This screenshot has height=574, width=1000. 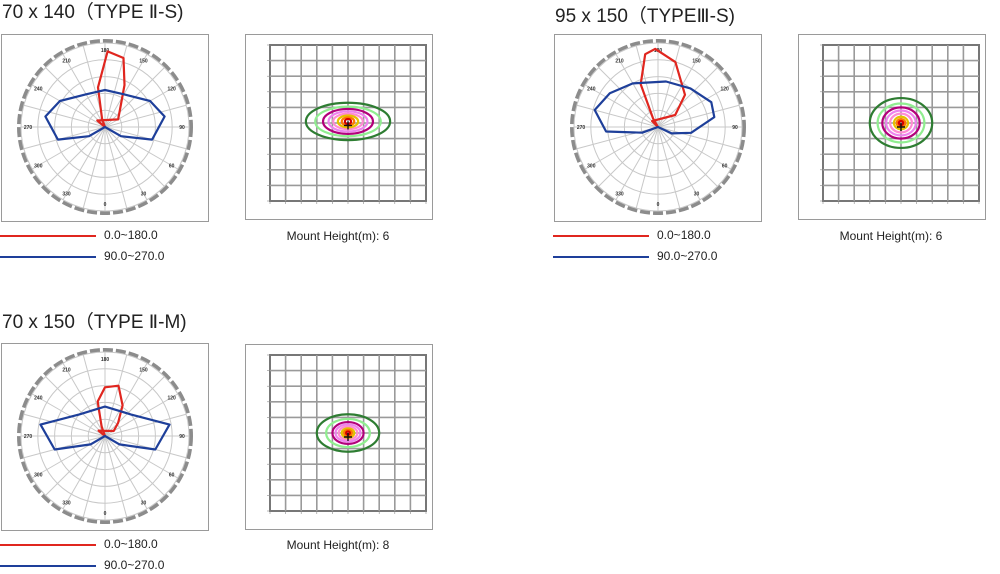 What do you see at coordinates (891, 236) in the screenshot?
I see `mount-height-caption: Mount Height(m): 6` at bounding box center [891, 236].